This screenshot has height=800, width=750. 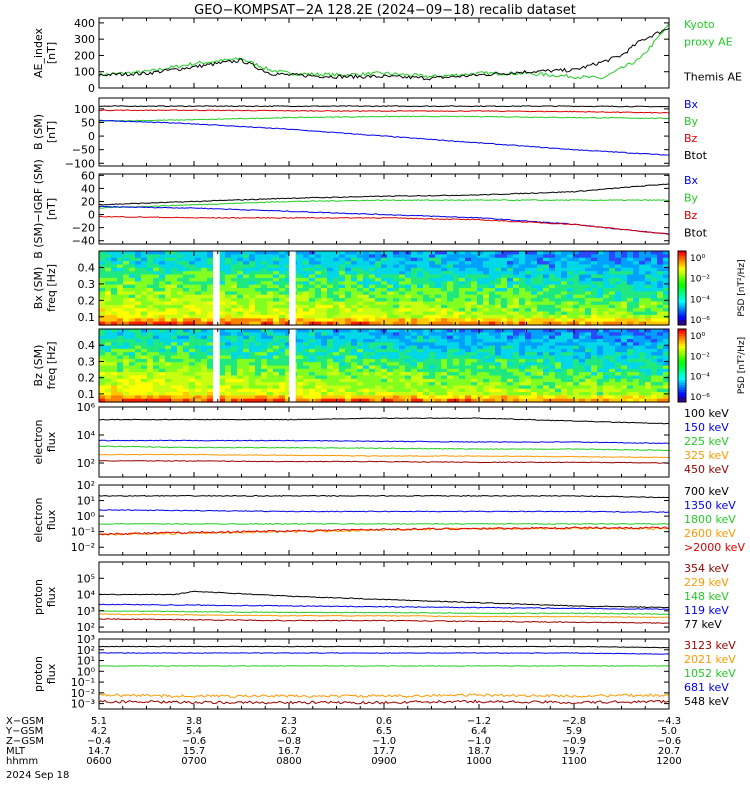 I want to click on legend-entry: By, so click(x=691, y=121).